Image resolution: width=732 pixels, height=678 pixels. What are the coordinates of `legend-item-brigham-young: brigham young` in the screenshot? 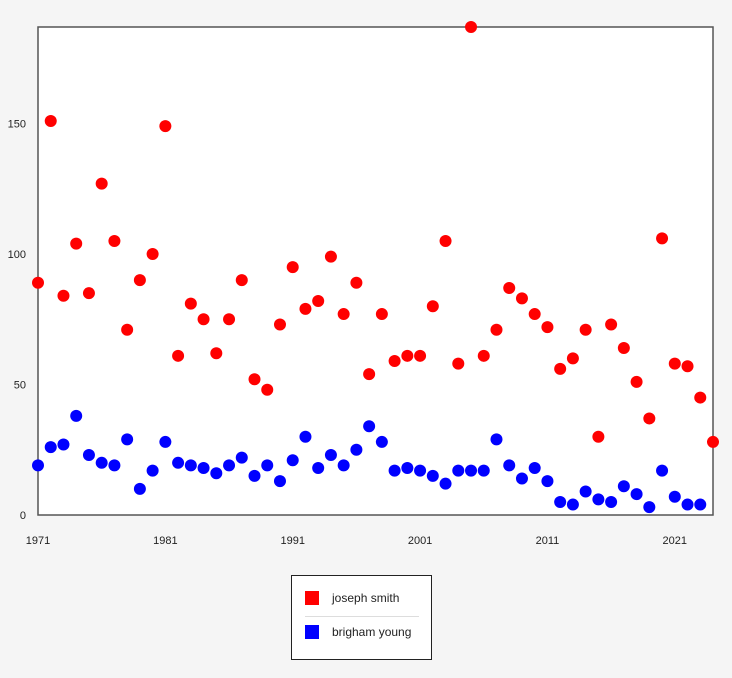 It's located at (358, 632).